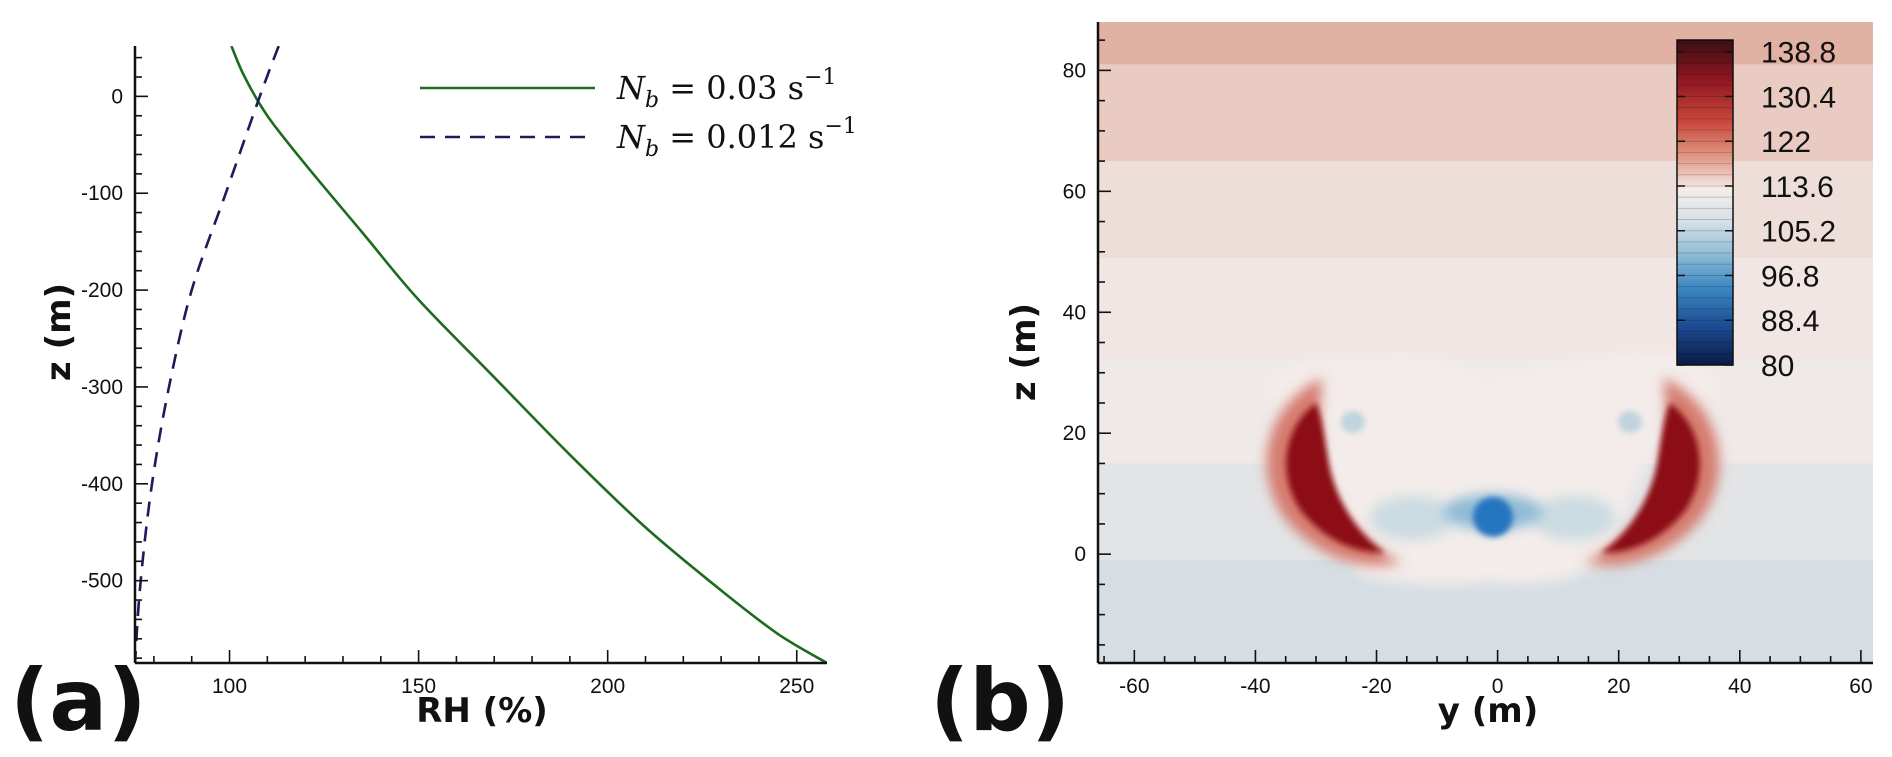  What do you see at coordinates (1790, 276) in the screenshot?
I see `colorbar-label: 96.8` at bounding box center [1790, 276].